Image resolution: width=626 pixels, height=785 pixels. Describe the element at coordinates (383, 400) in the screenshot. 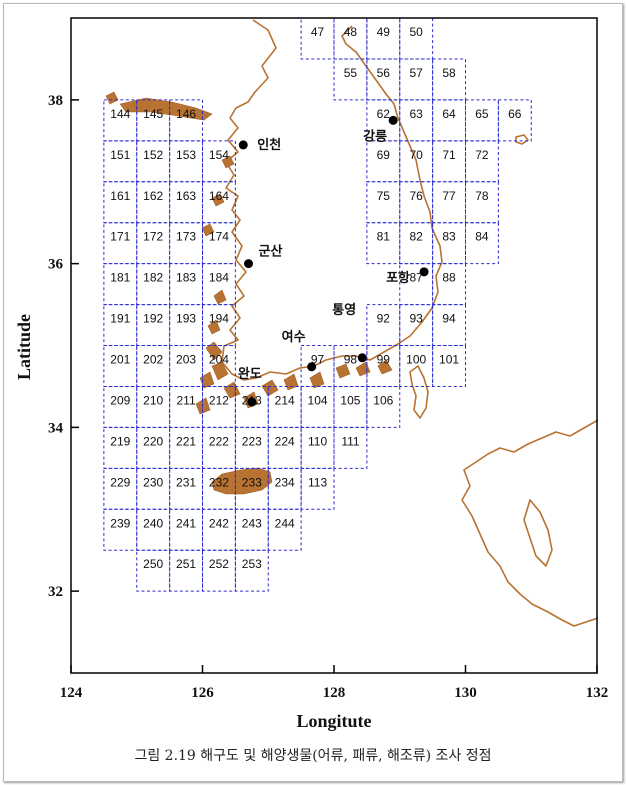

I see `grid-cell-label: 106` at that location.